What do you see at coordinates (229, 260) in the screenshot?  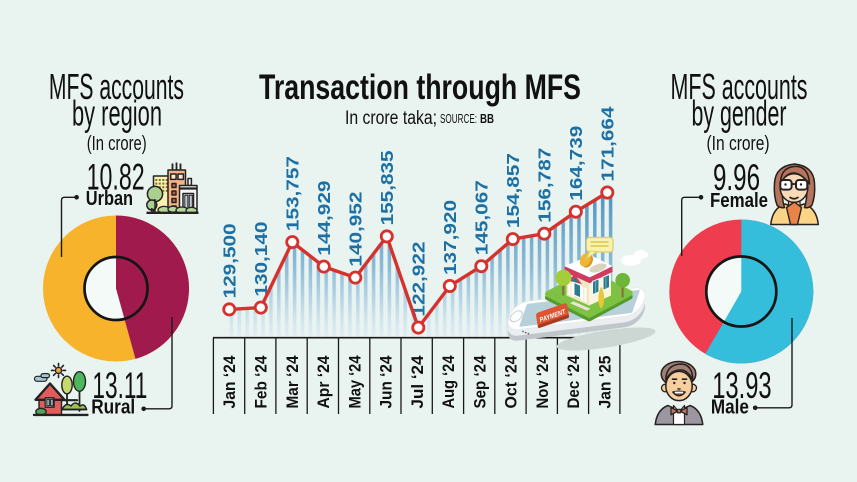 I see `svg-text: 129,500` at bounding box center [229, 260].